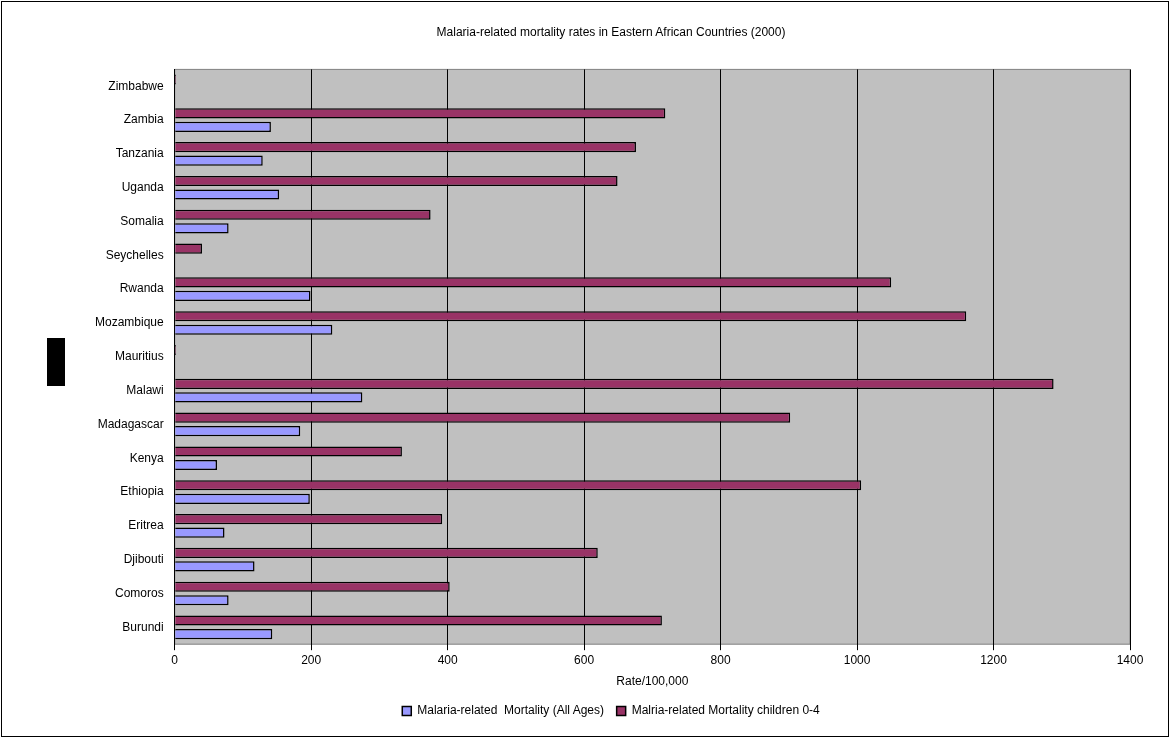 This screenshot has height=737, width=1170. Describe the element at coordinates (142, 491) in the screenshot. I see `y-tick-label: Ethiopia` at that location.